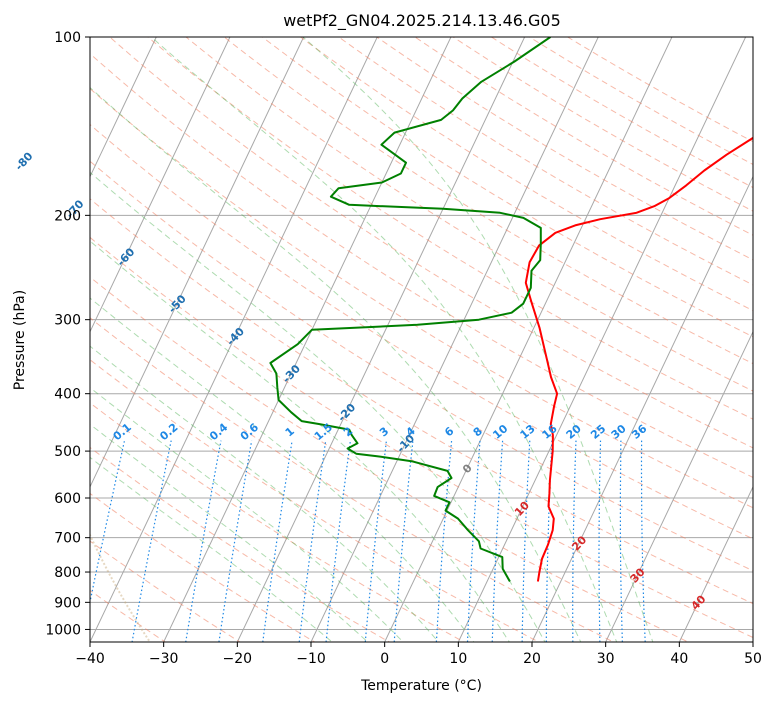 This screenshot has height=708, width=775. Describe the element at coordinates (528, 432) in the screenshot. I see `mixing-ratio-label: 13` at that location.